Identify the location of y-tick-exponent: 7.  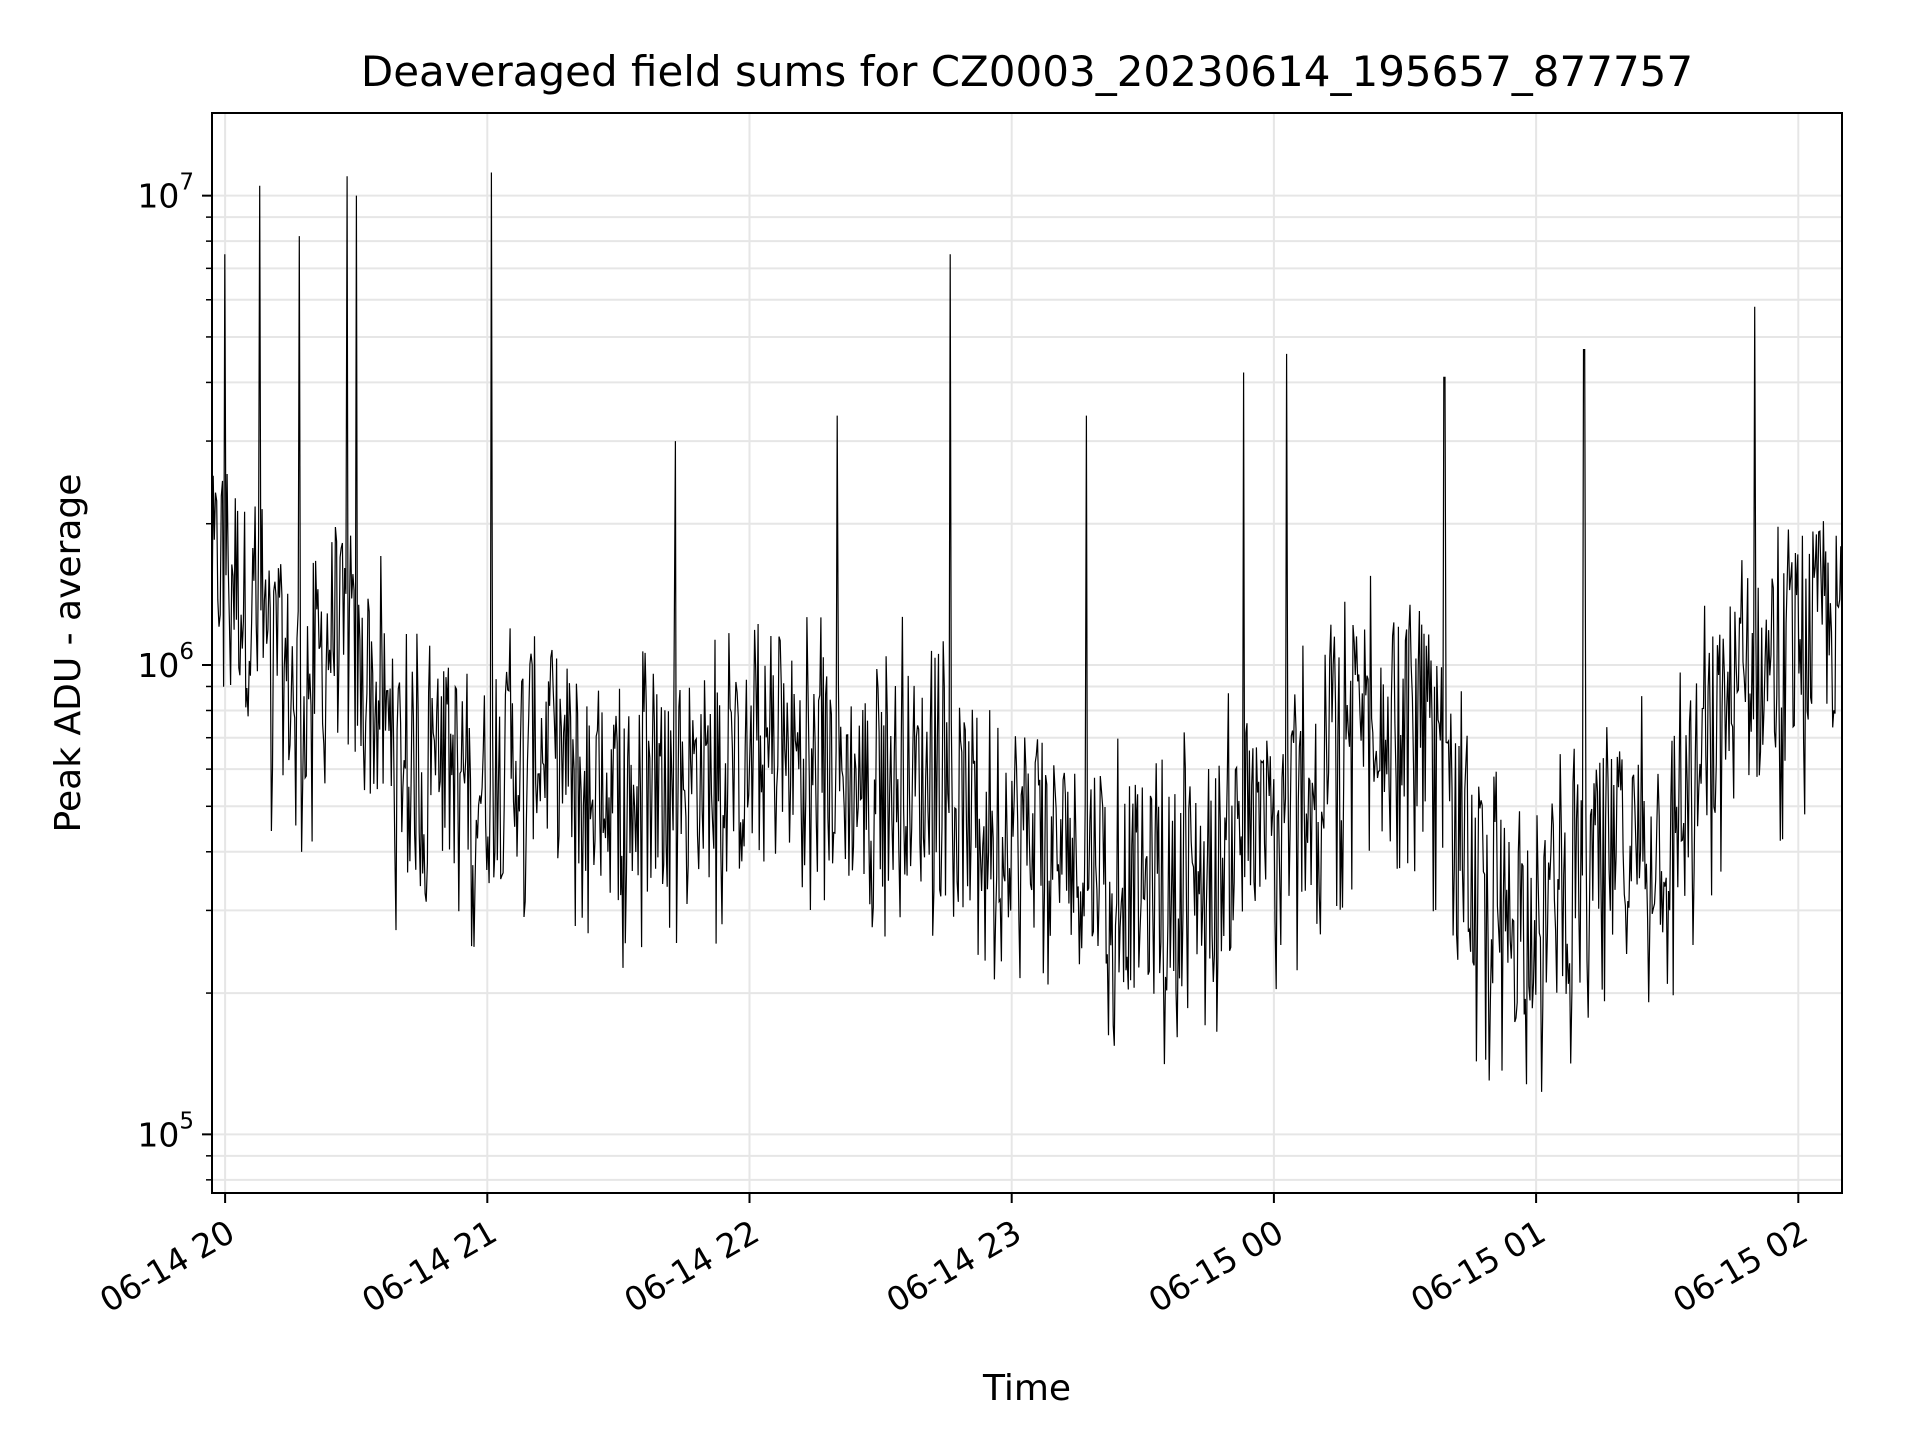
(186, 183).